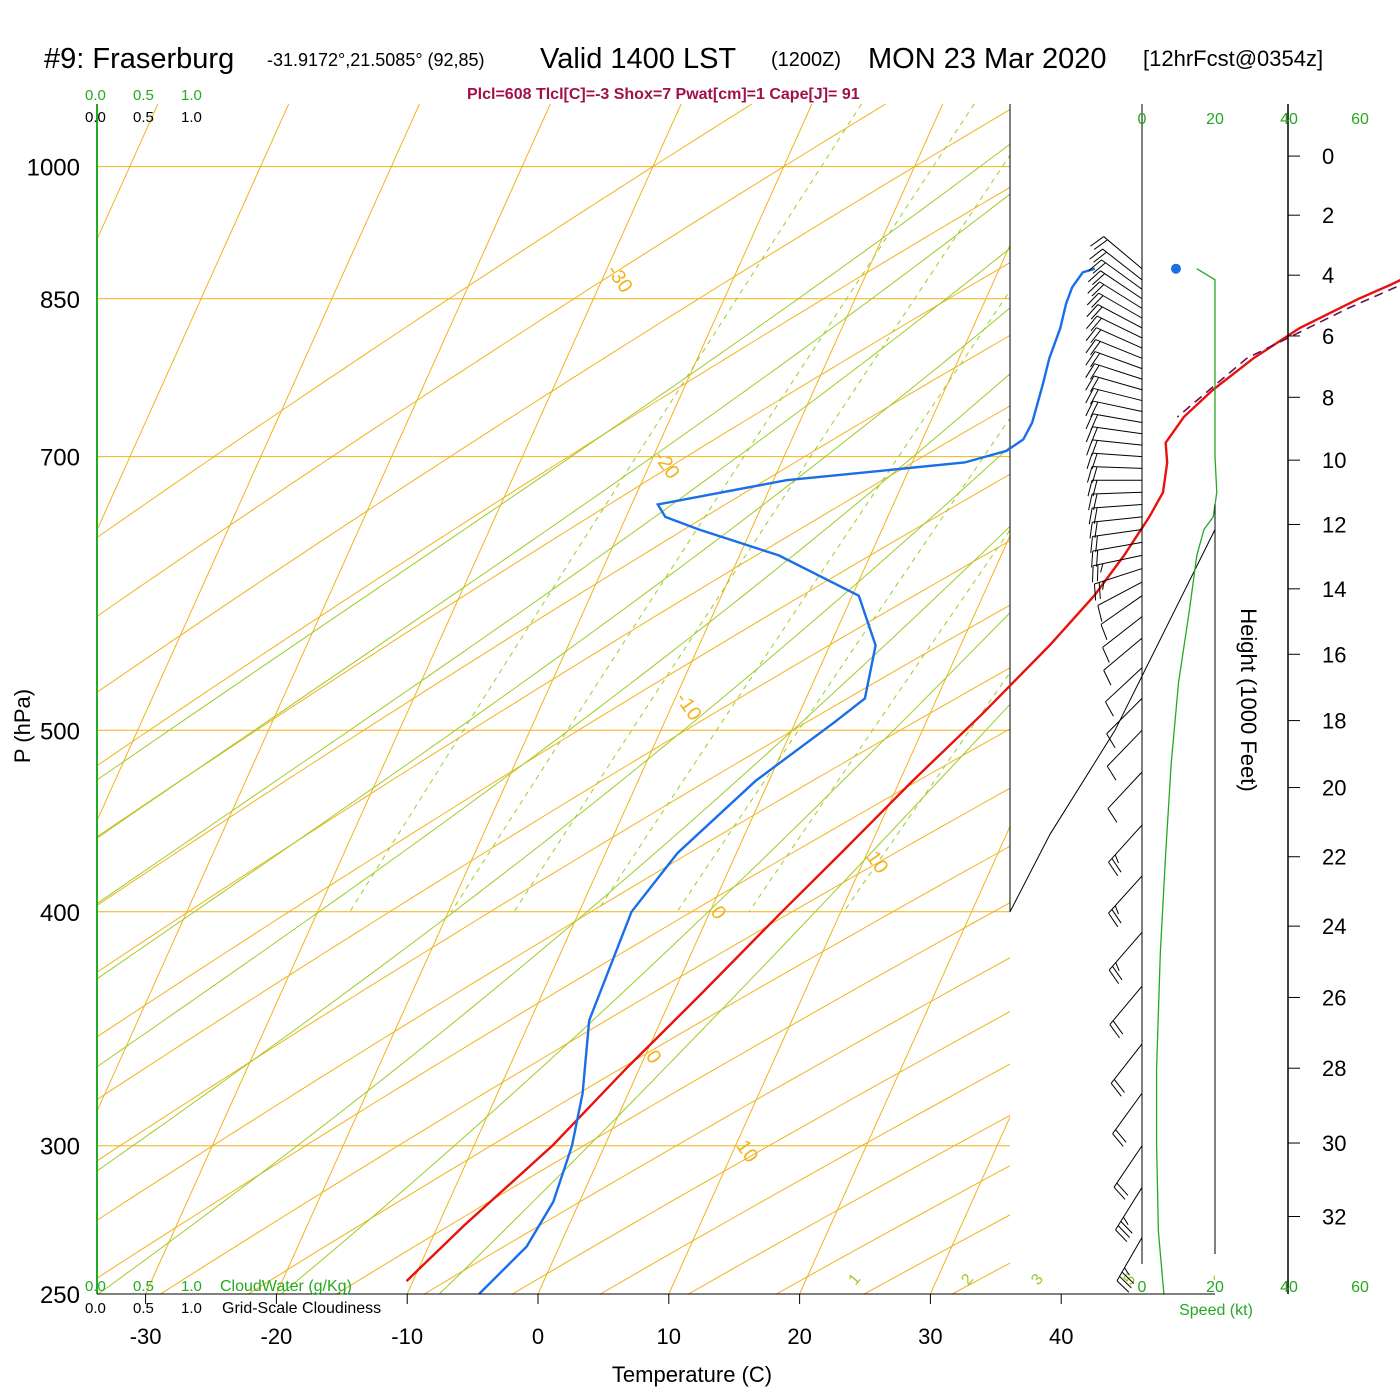  I want to click on x-tick-label: -20, so click(277, 1336).